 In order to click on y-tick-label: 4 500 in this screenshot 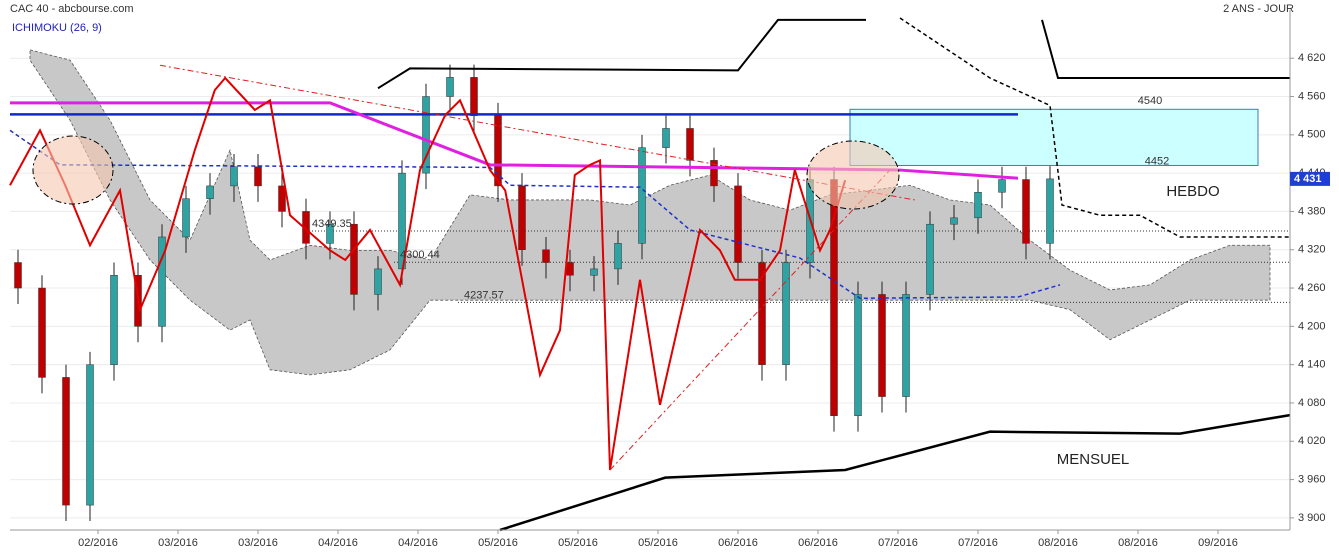, I will do `click(1312, 135)`.